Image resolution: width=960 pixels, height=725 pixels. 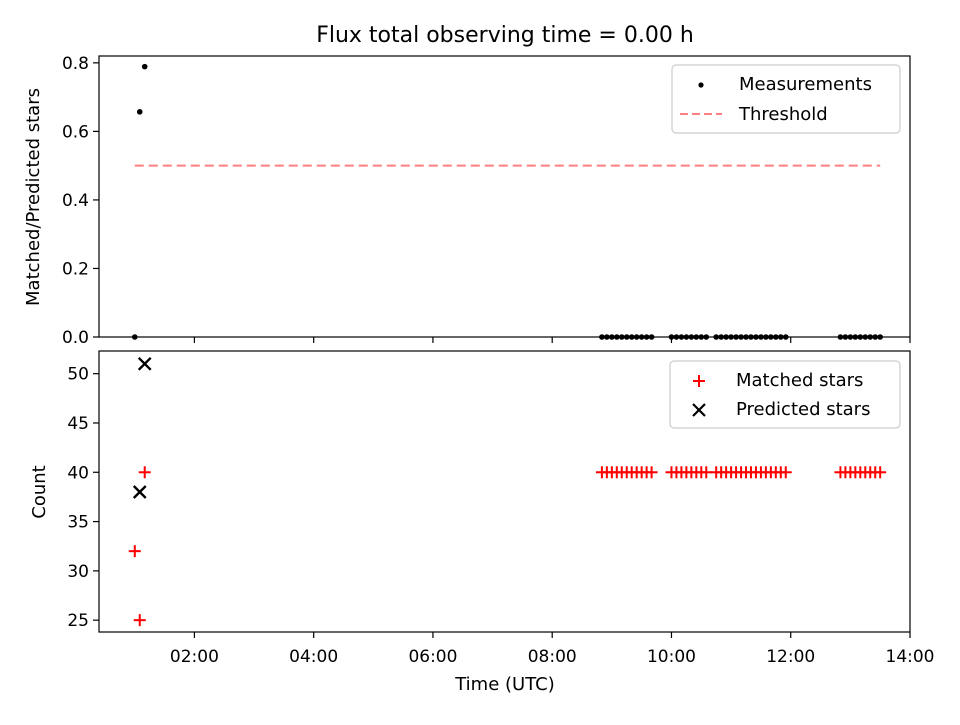 I want to click on bottom-ytick-label: 25, so click(x=78, y=621).